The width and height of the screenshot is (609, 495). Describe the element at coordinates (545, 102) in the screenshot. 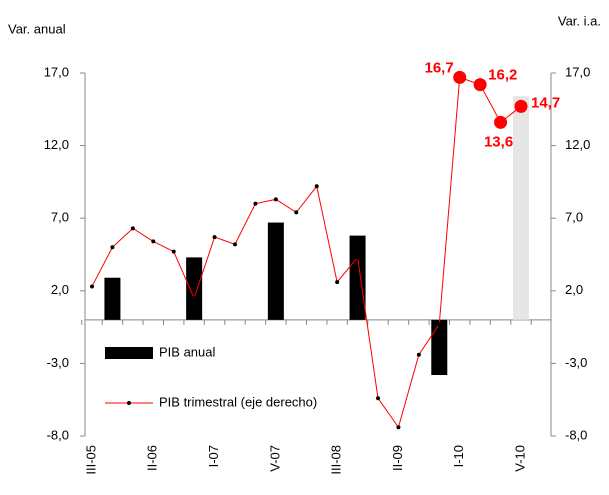

I see `data-label: 14,7` at that location.